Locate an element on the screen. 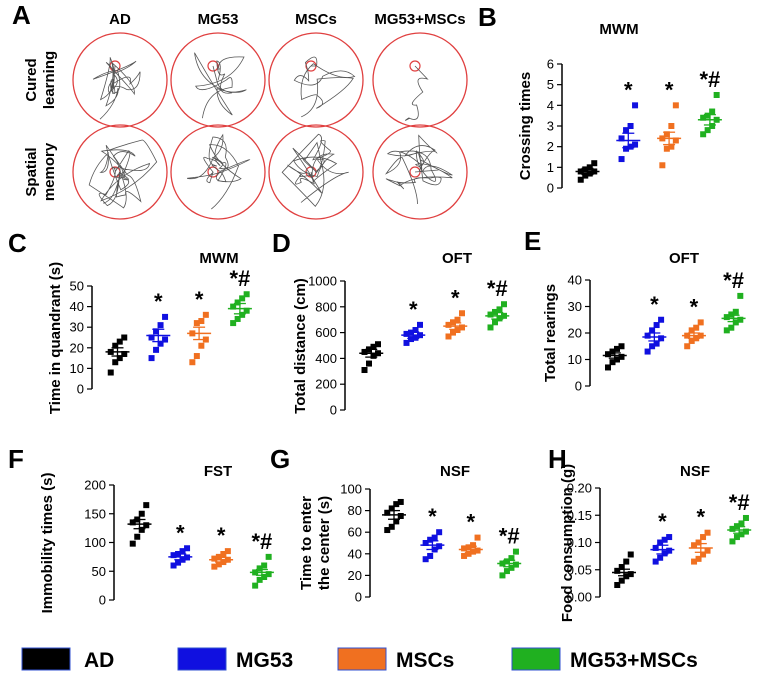  platform-circle is located at coordinates (415, 66).